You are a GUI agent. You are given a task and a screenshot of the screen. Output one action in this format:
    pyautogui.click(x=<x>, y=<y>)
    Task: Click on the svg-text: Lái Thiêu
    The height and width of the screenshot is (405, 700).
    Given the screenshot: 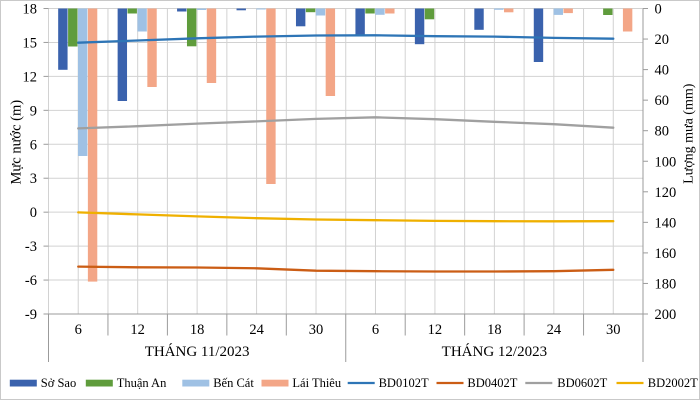 What is the action you would take?
    pyautogui.click(x=316, y=383)
    